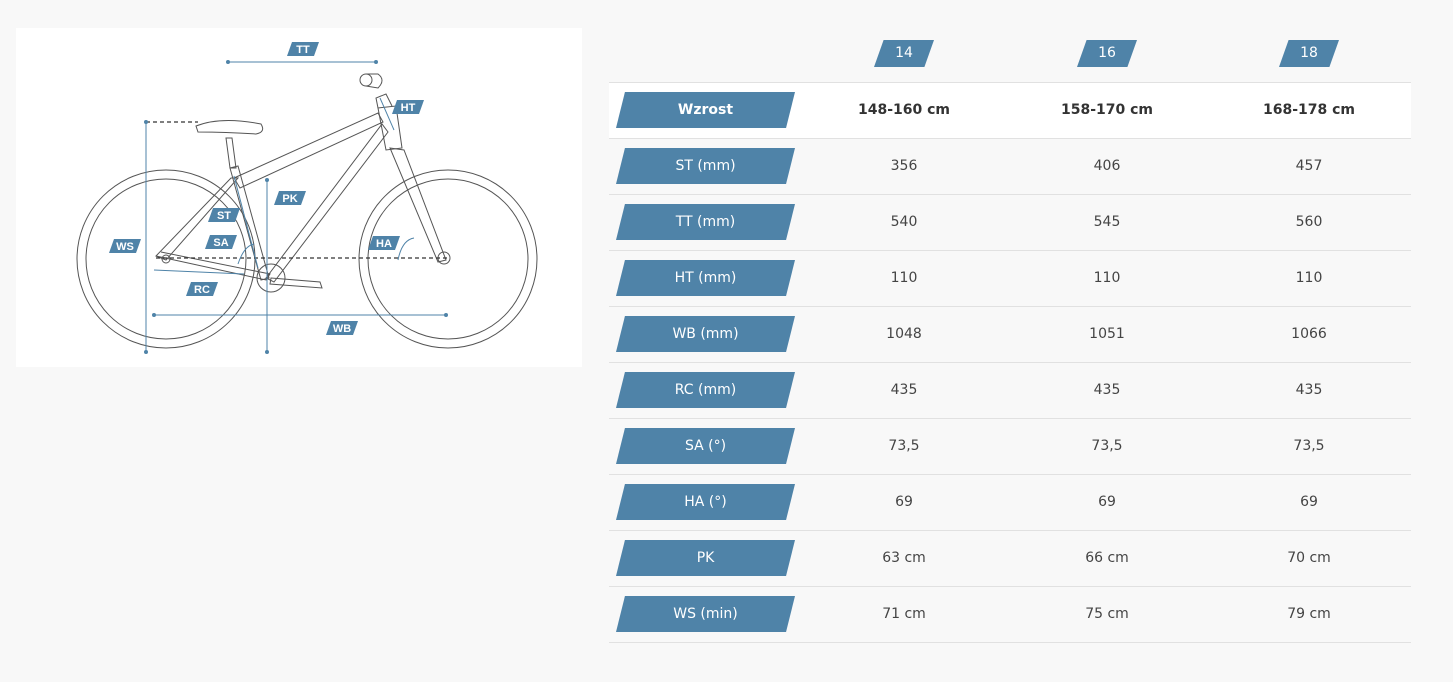 Image resolution: width=1453 pixels, height=682 pixels. Describe the element at coordinates (1010, 279) in the screenshot. I see `table-row-ht: HT (mm) 110 110 110` at that location.